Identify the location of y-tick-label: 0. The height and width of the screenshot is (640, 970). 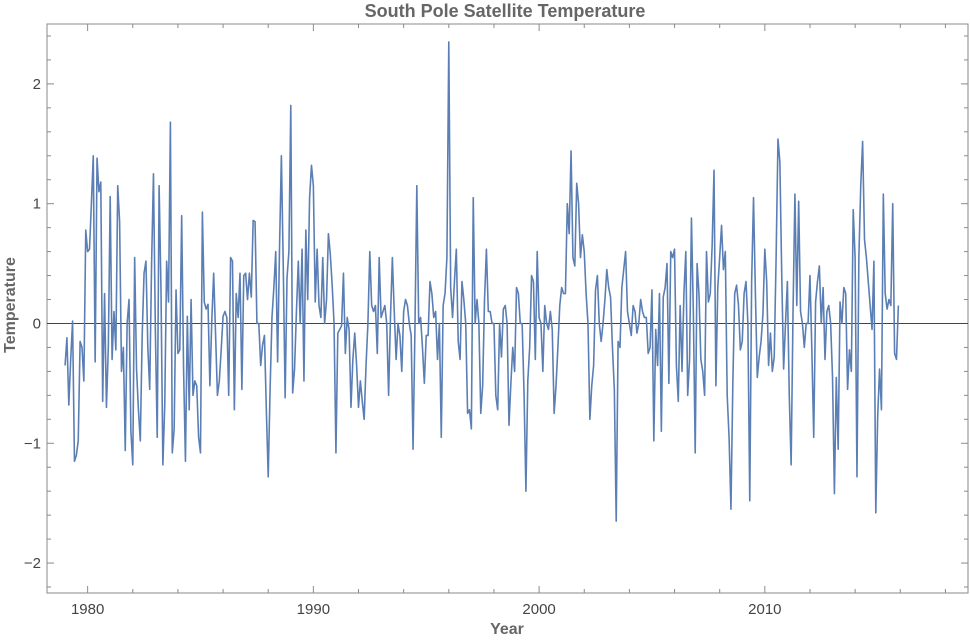
(37, 323).